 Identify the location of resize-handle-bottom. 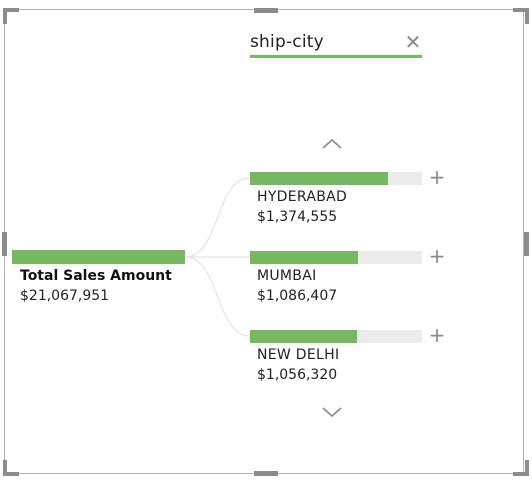
(266, 473).